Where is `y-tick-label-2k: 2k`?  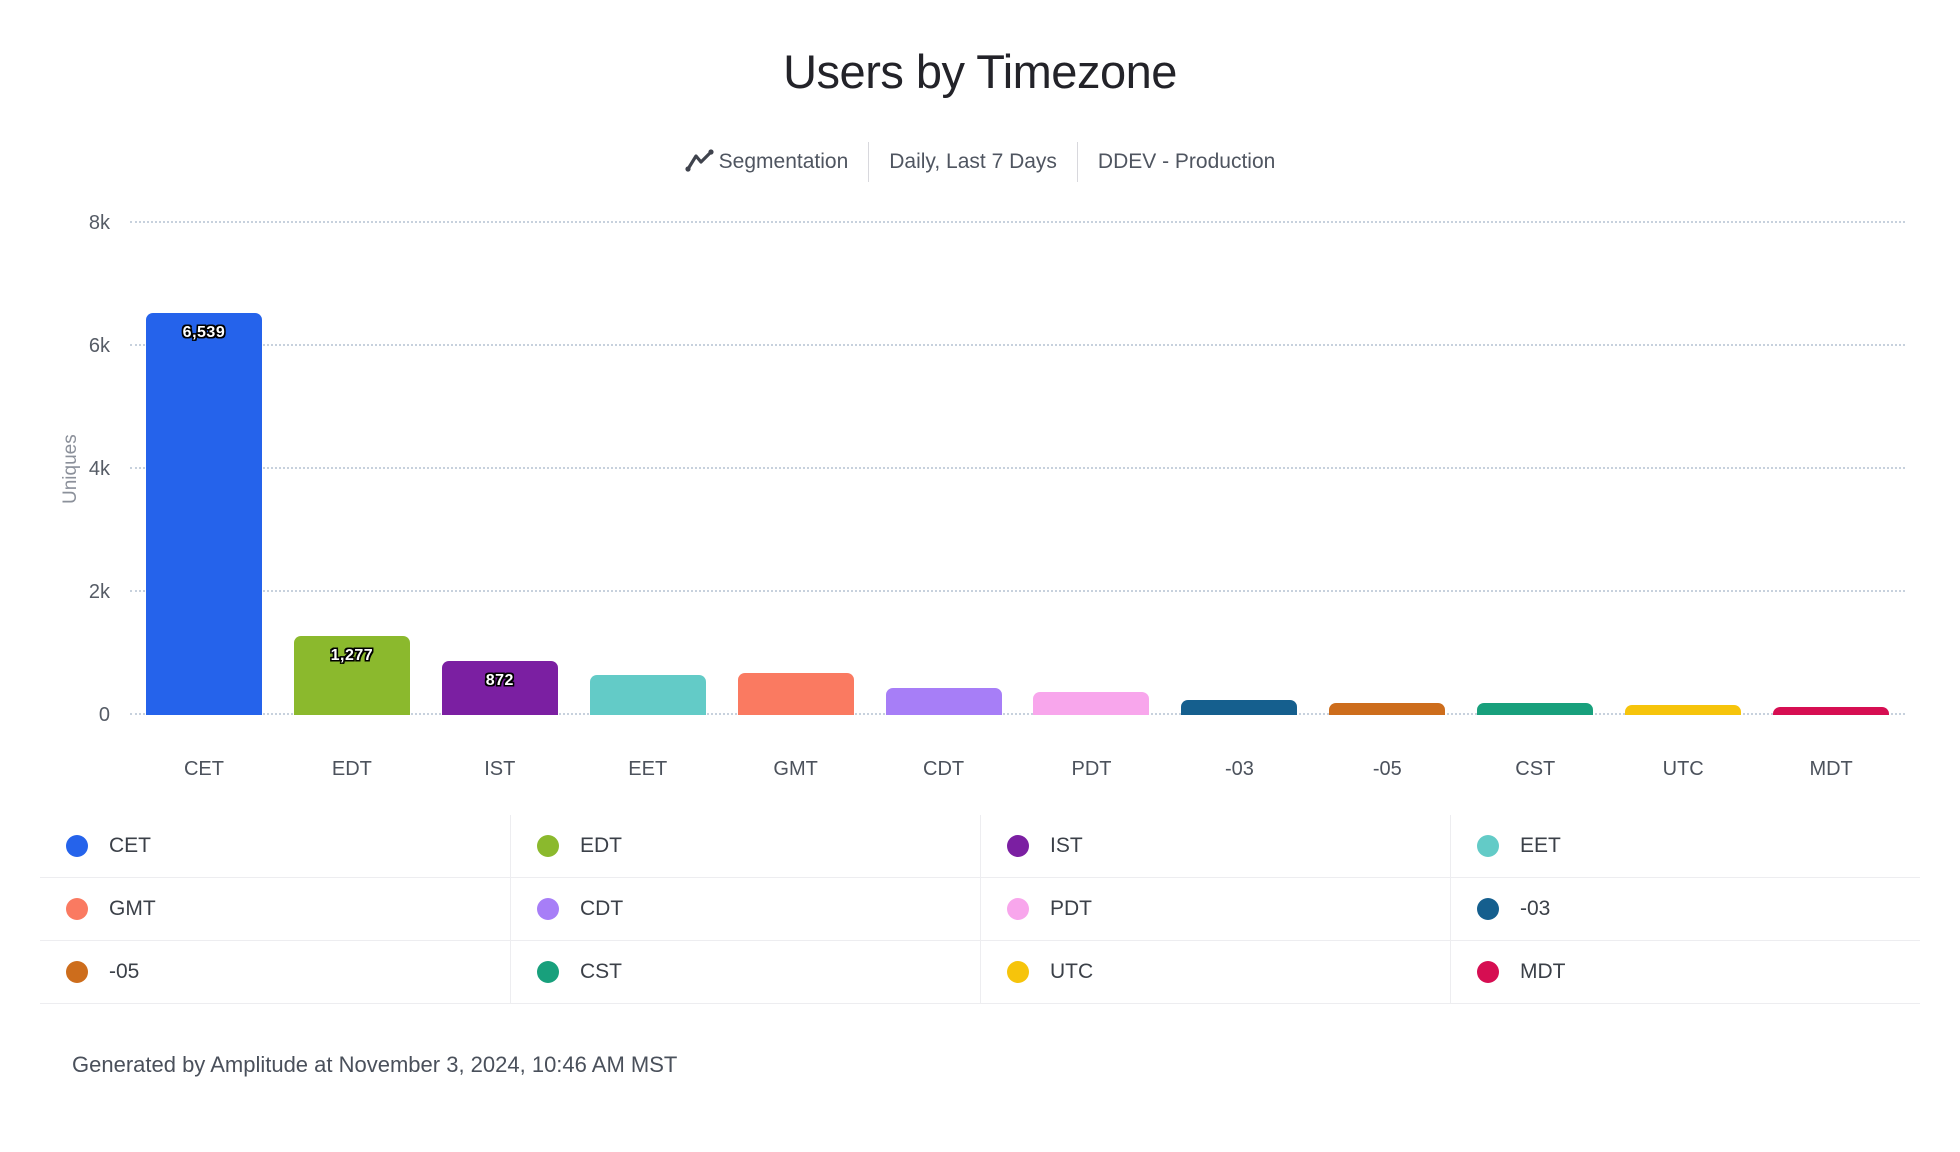
y-tick-label-2k: 2k is located at coordinates (99, 592).